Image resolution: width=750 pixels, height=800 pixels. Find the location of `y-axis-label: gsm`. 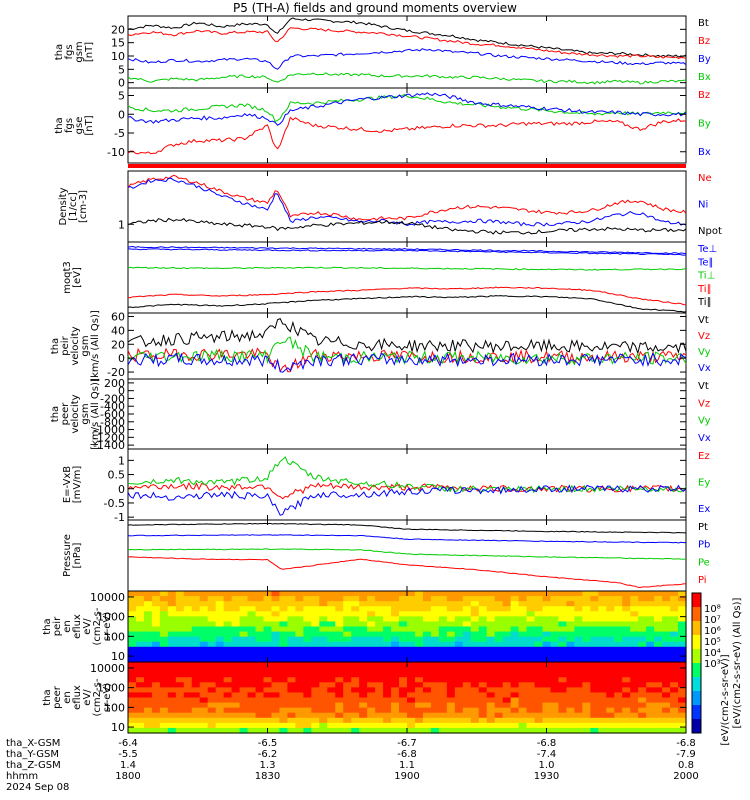

y-axis-label: gsm is located at coordinates (85, 345).